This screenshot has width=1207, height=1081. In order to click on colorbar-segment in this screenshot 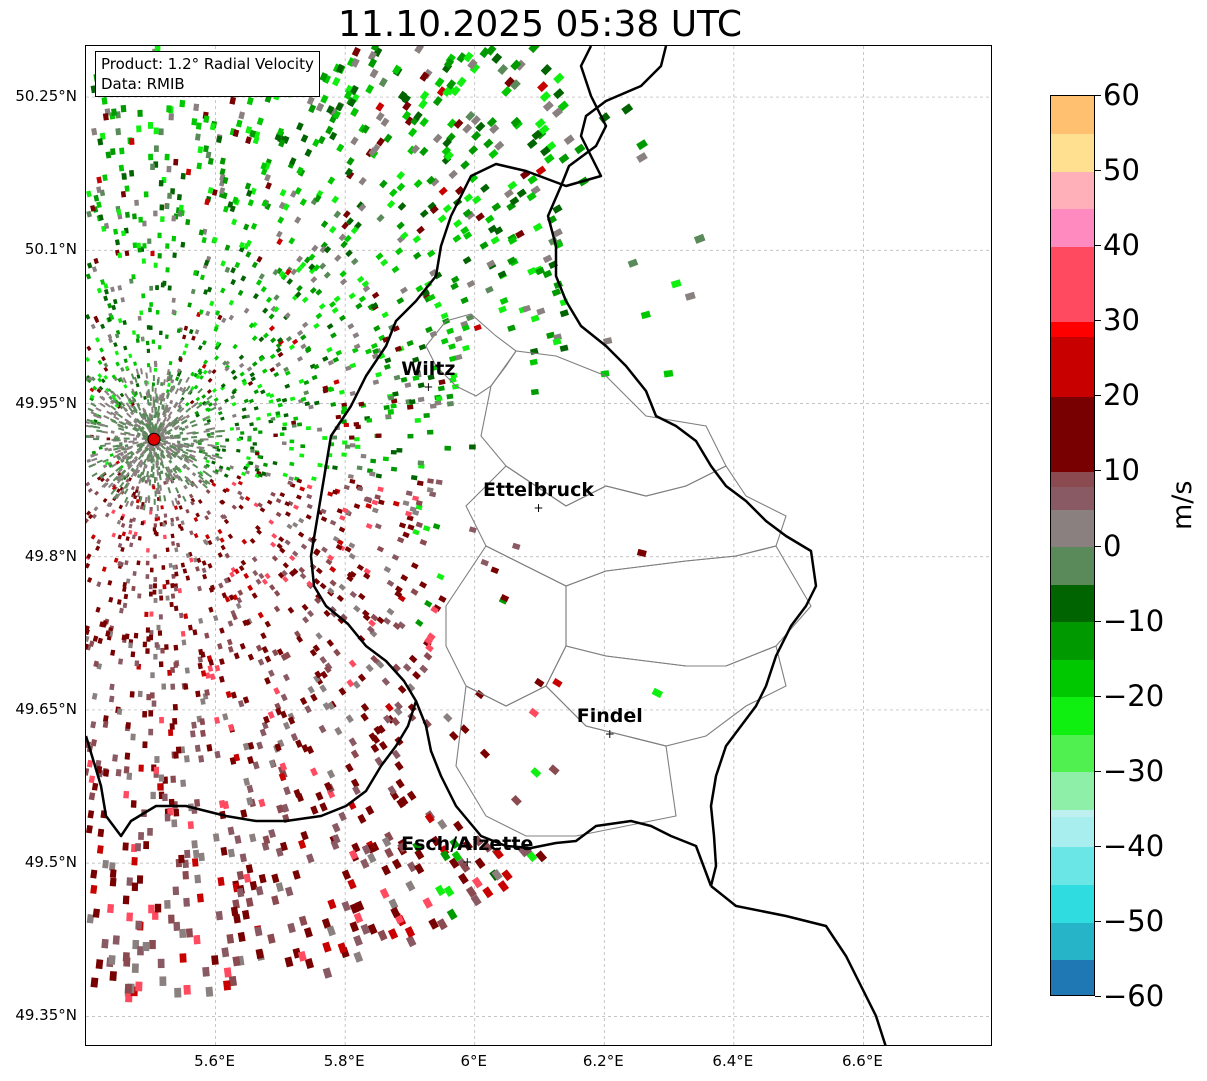, I will do `click(1072, 941)`.